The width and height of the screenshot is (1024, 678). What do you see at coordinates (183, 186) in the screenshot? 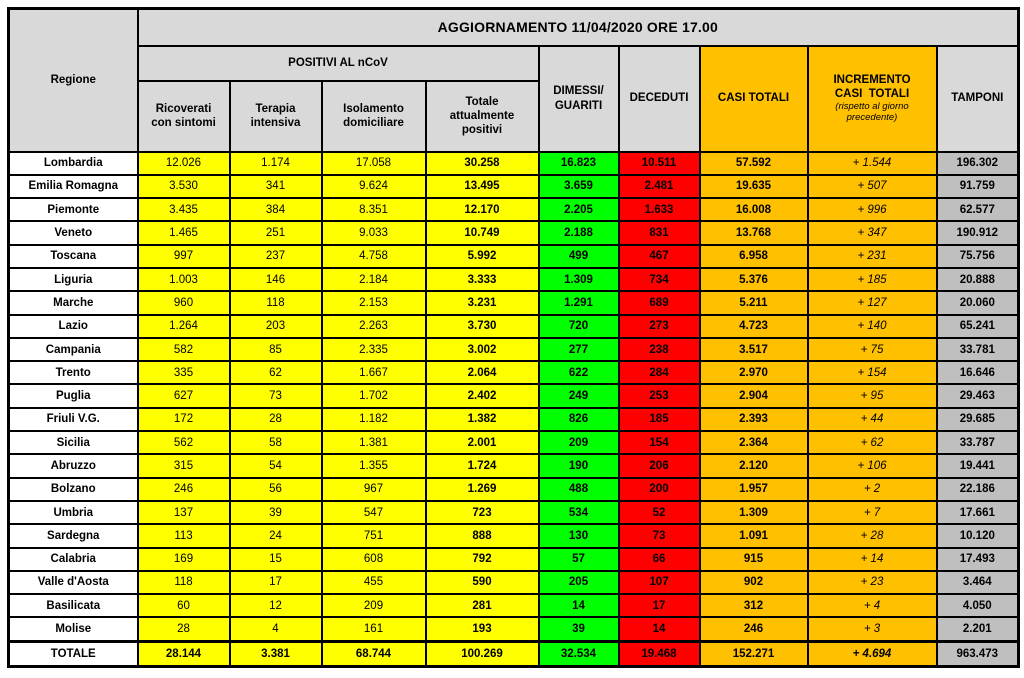
I see `cell-ricoverati-con-sintomi: 3.530` at bounding box center [183, 186].